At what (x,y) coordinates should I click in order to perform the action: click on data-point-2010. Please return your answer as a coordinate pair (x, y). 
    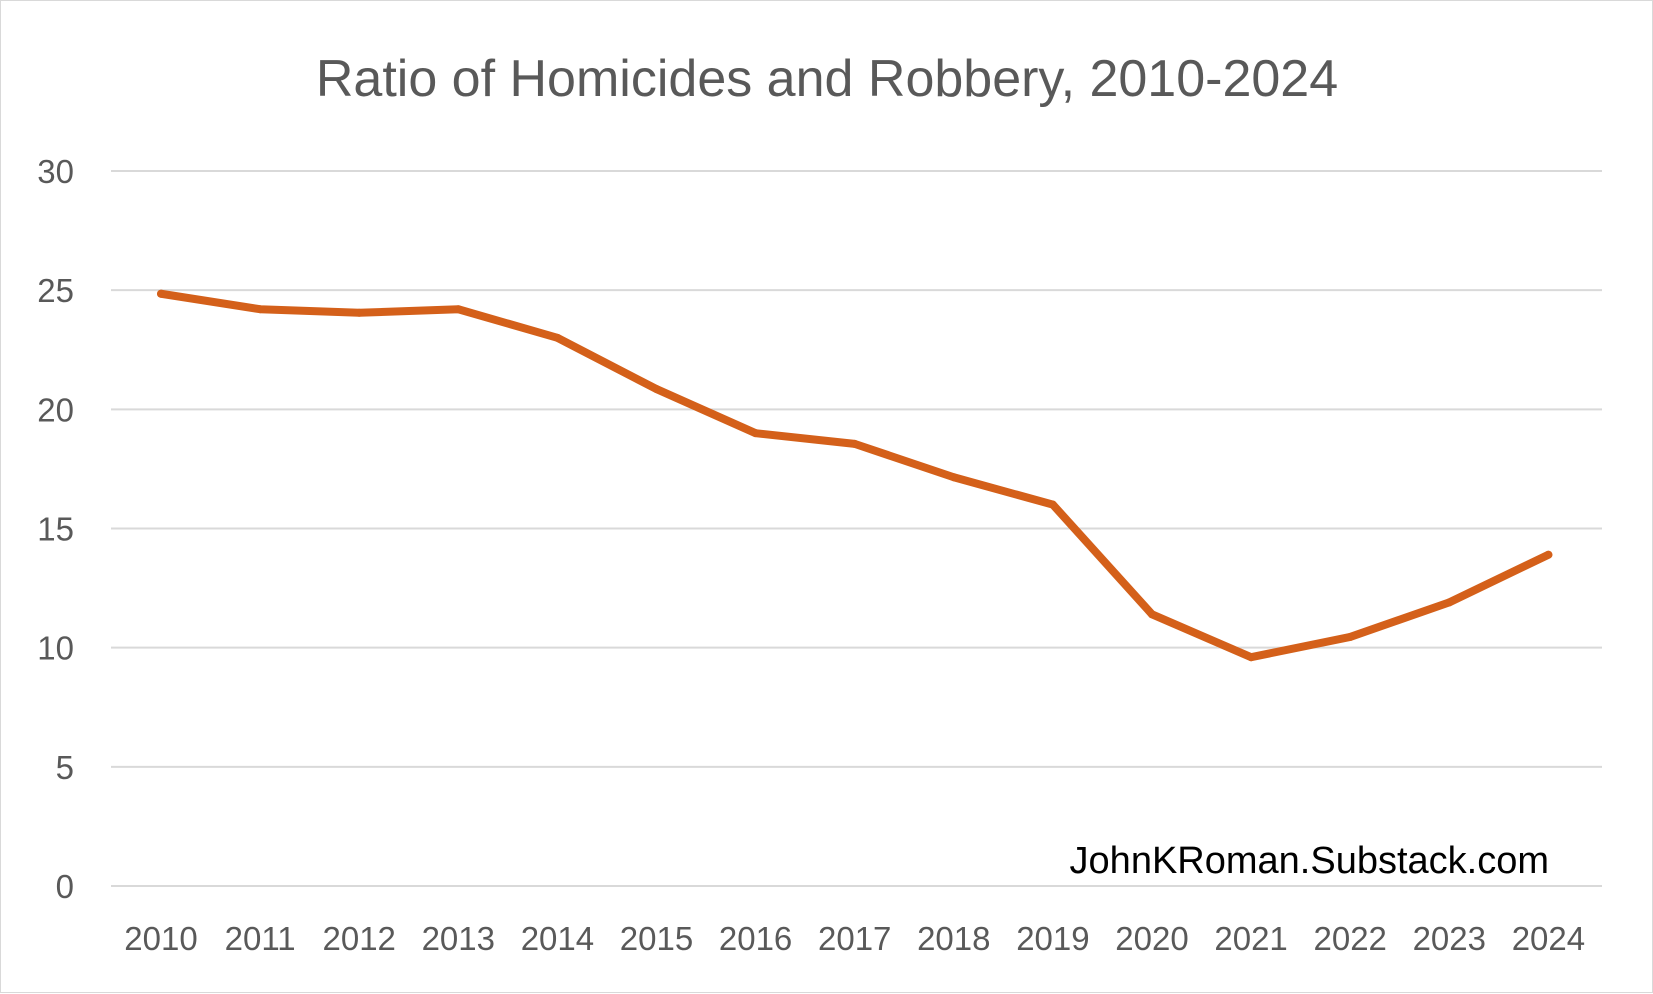
    Looking at the image, I should click on (161, 293).